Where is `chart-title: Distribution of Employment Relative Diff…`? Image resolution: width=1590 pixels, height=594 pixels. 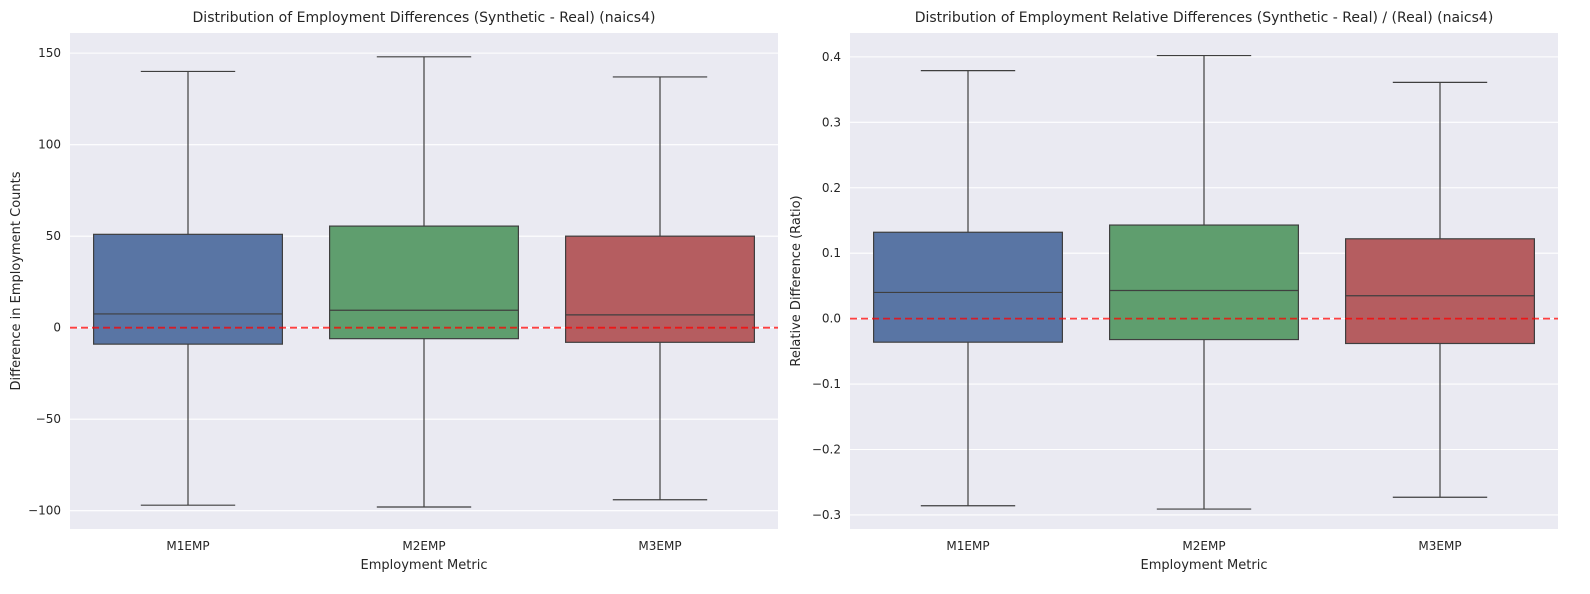
chart-title: Distribution of Employment Relative Diff… is located at coordinates (1204, 18).